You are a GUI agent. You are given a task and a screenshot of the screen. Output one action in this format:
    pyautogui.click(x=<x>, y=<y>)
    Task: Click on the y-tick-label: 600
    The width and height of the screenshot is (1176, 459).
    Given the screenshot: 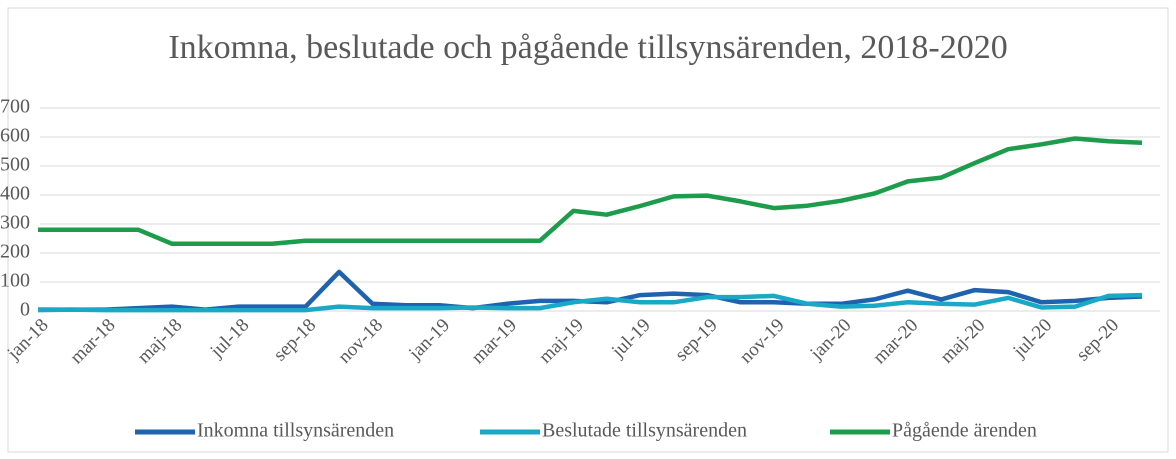 What is the action you would take?
    pyautogui.click(x=15, y=136)
    